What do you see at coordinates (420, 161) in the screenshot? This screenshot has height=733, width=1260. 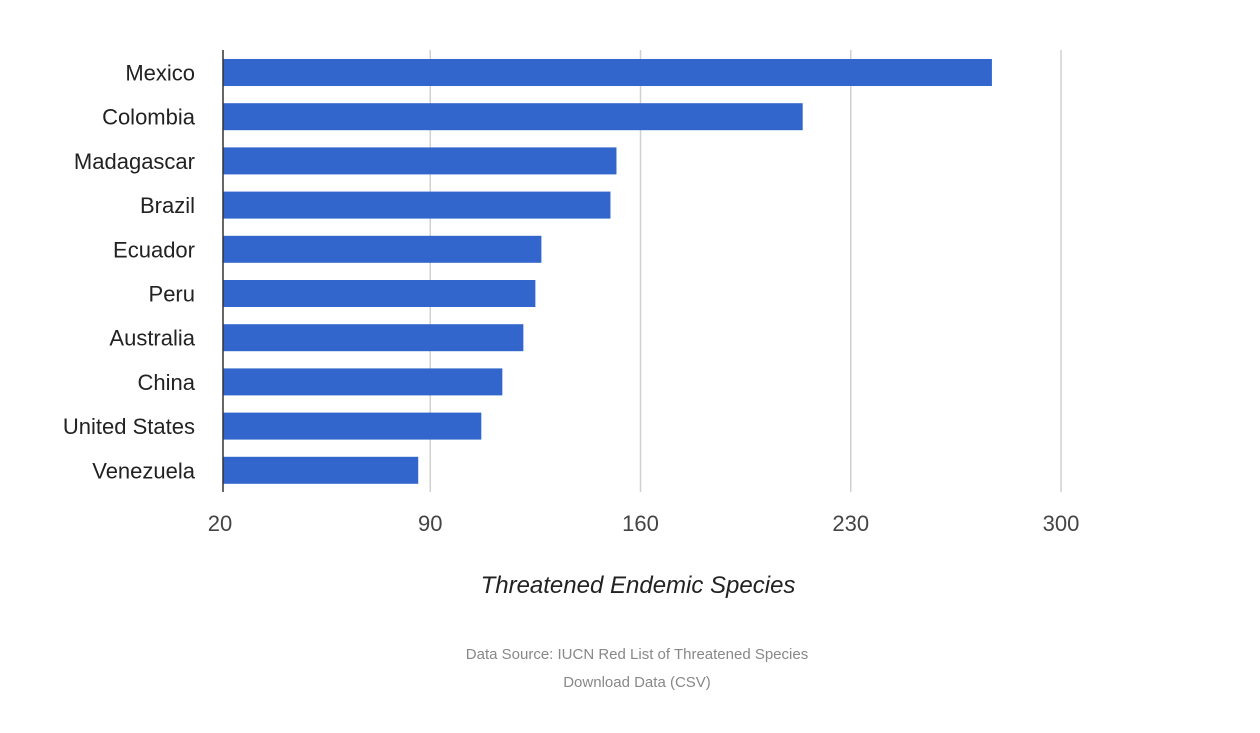 I see `bar-madagascar` at bounding box center [420, 161].